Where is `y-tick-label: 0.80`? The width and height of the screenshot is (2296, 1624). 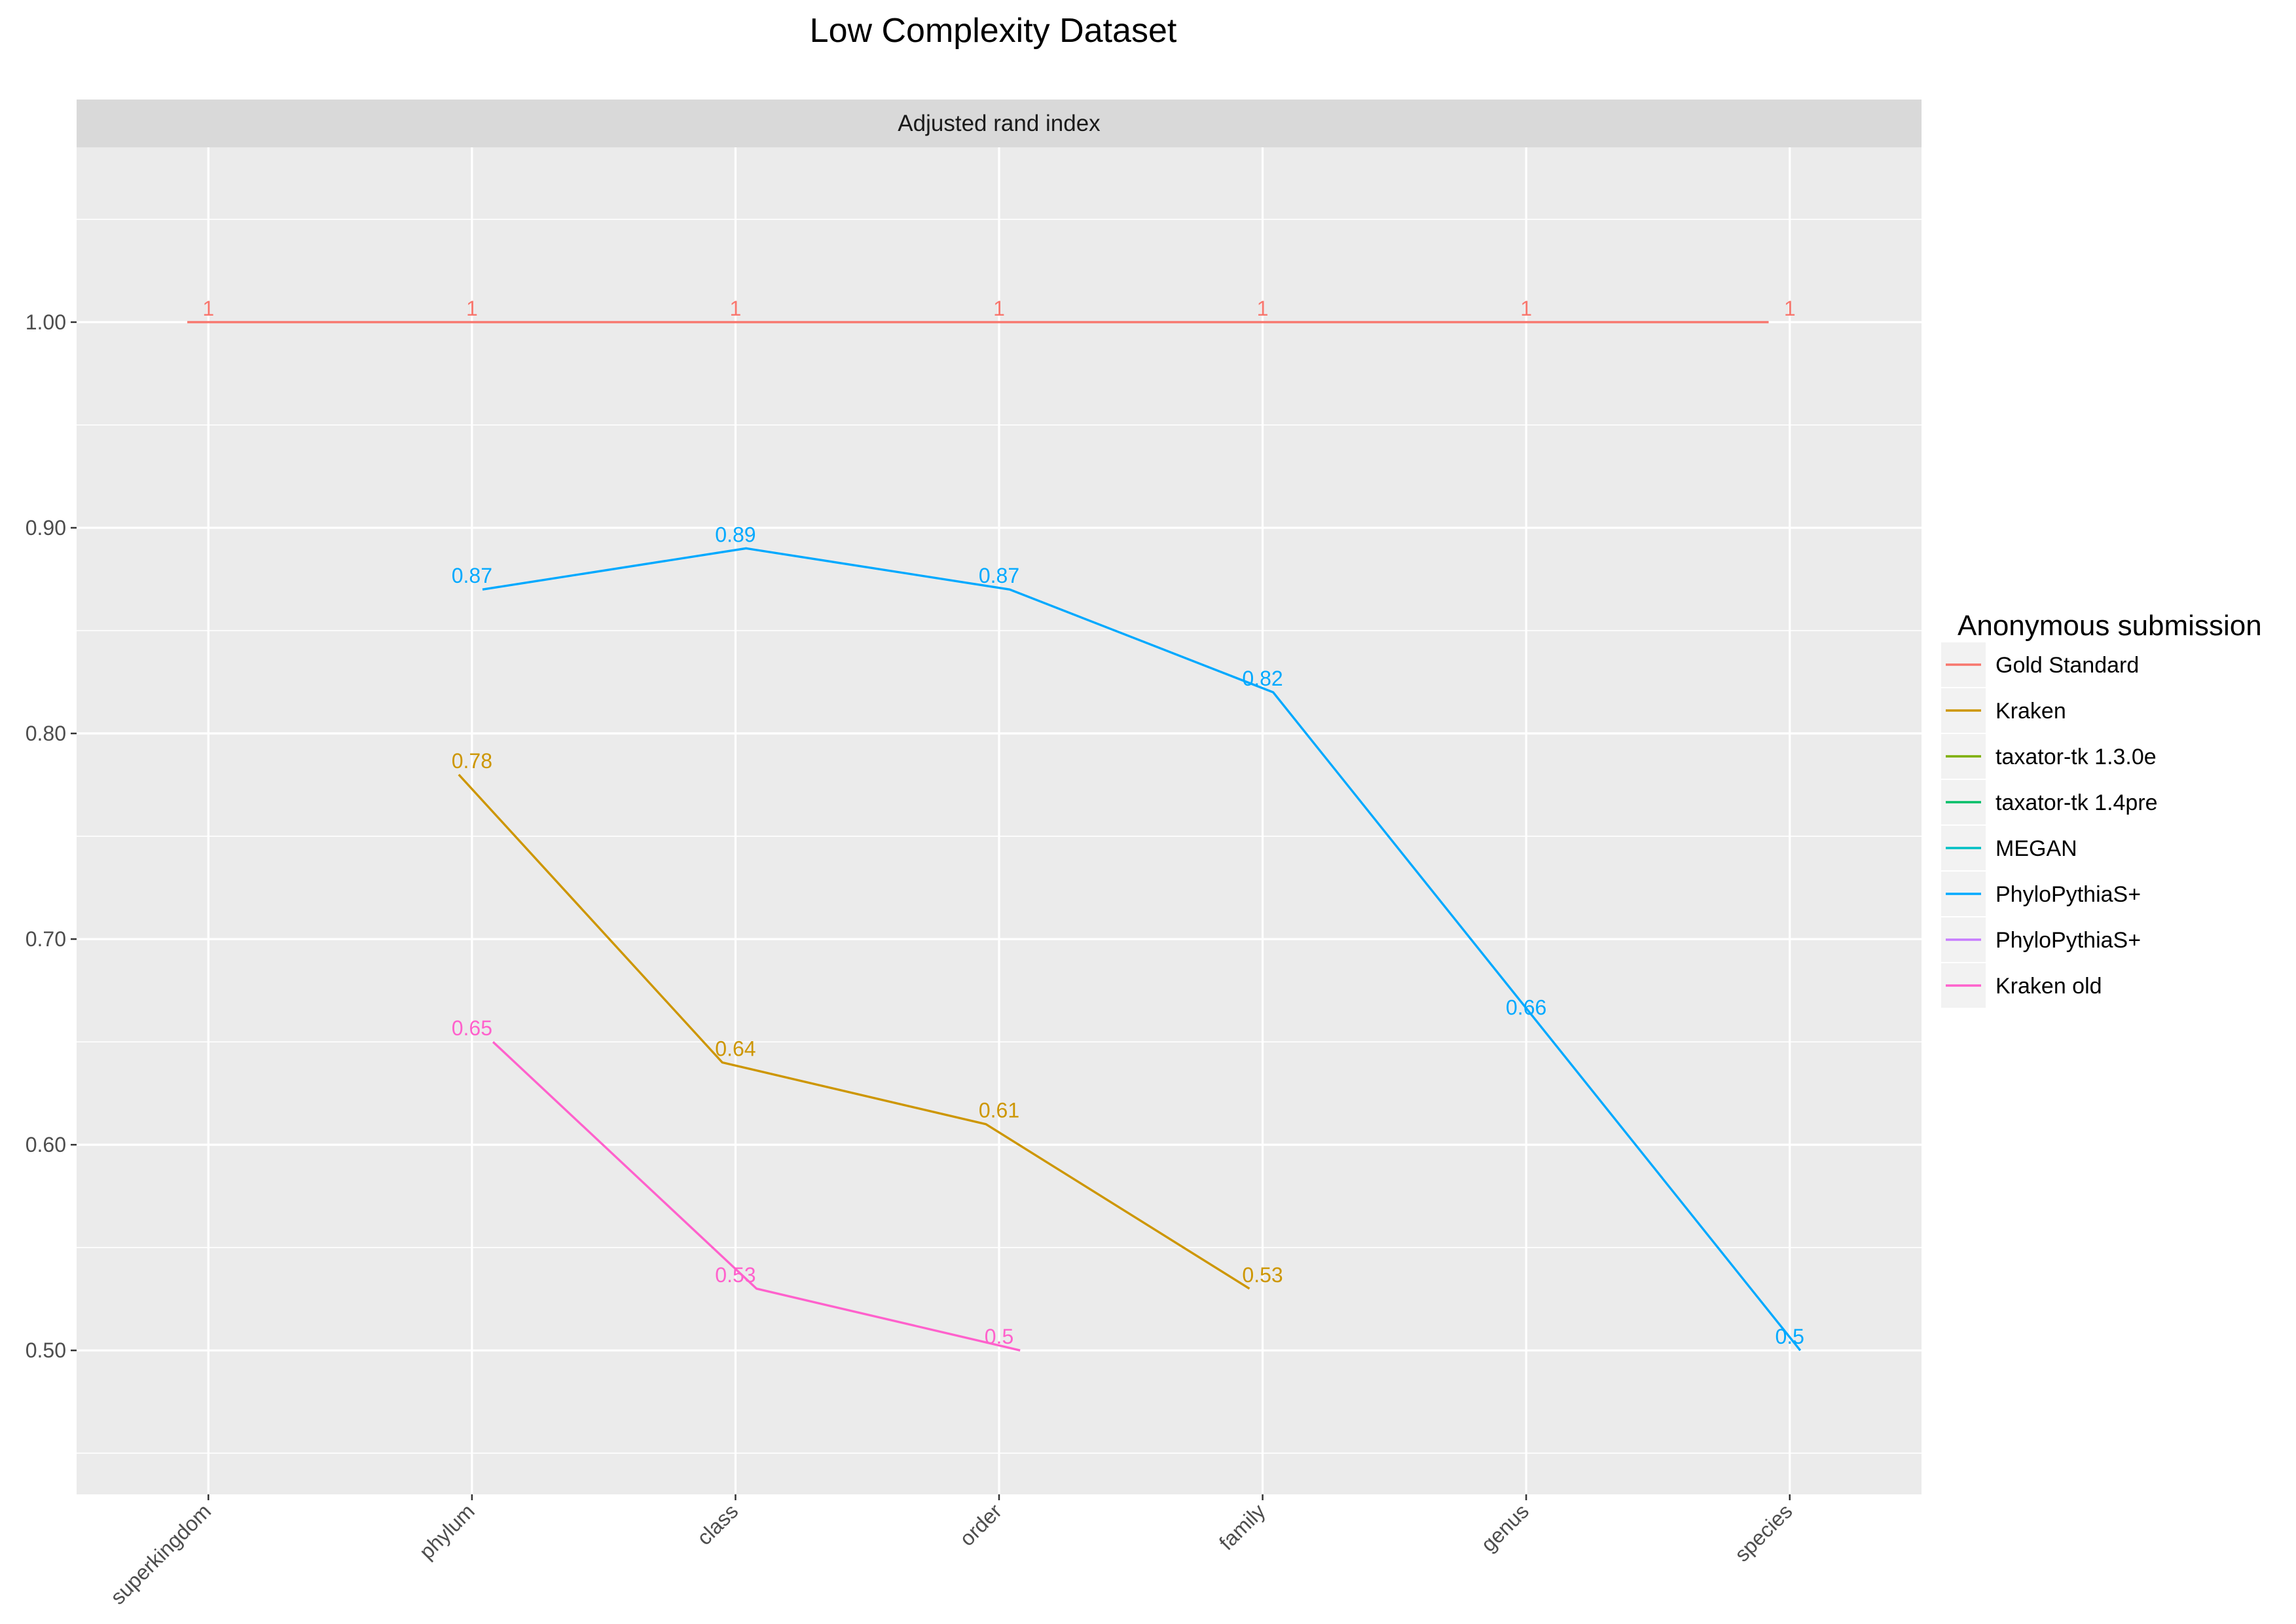 y-tick-label: 0.80 is located at coordinates (46, 733).